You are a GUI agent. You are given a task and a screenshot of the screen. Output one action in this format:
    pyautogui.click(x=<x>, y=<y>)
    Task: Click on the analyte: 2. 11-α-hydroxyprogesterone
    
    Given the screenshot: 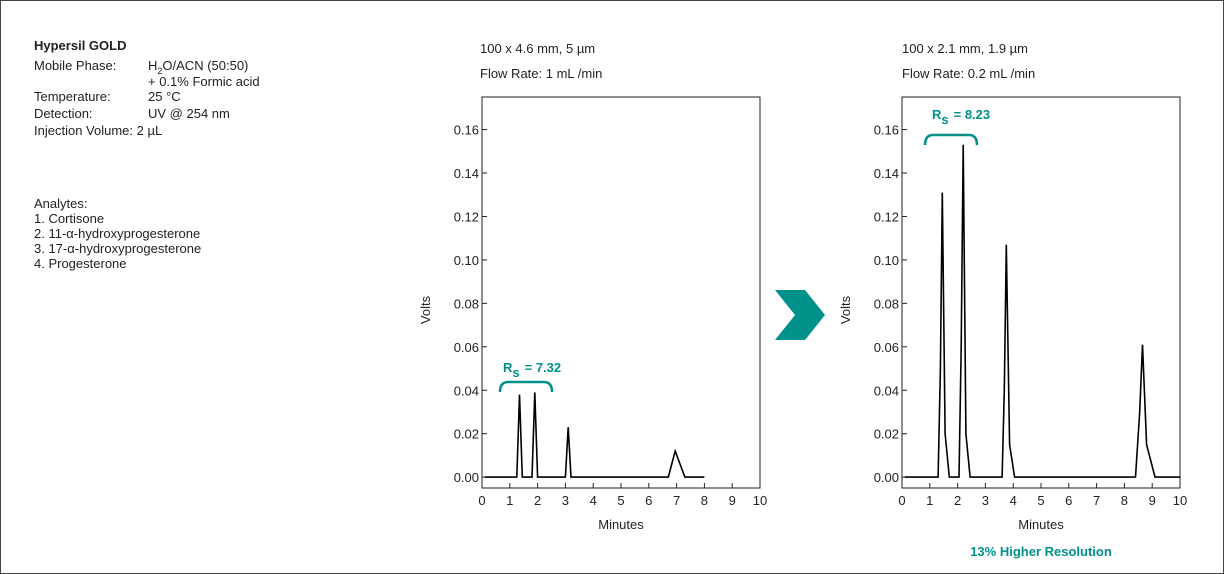 What is the action you would take?
    pyautogui.click(x=117, y=233)
    